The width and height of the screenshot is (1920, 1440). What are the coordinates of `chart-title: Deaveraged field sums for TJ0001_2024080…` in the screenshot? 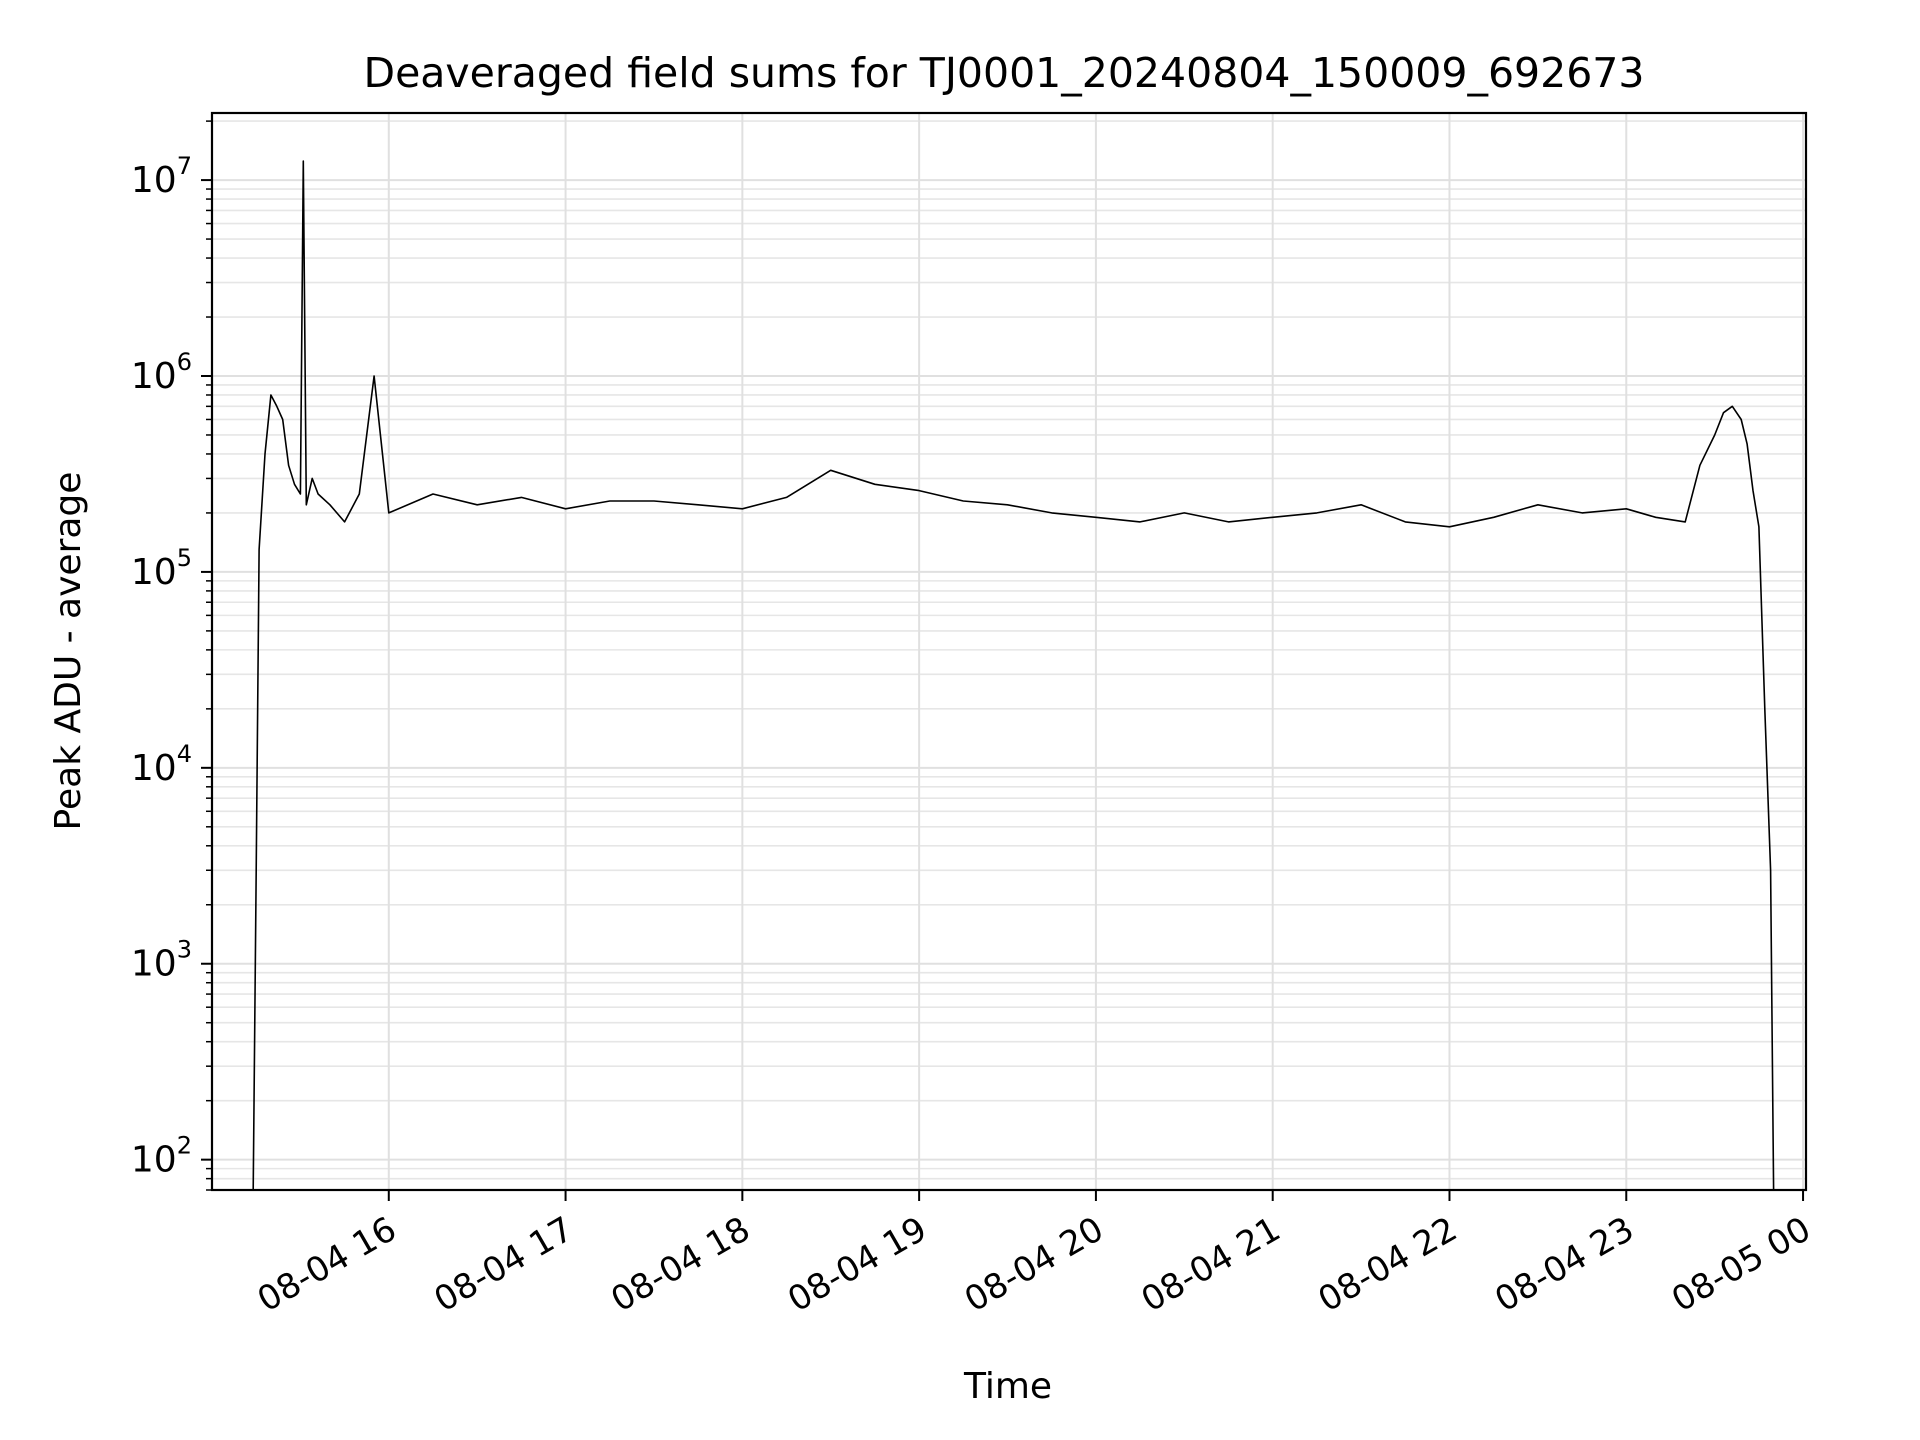 It's located at (1004, 73).